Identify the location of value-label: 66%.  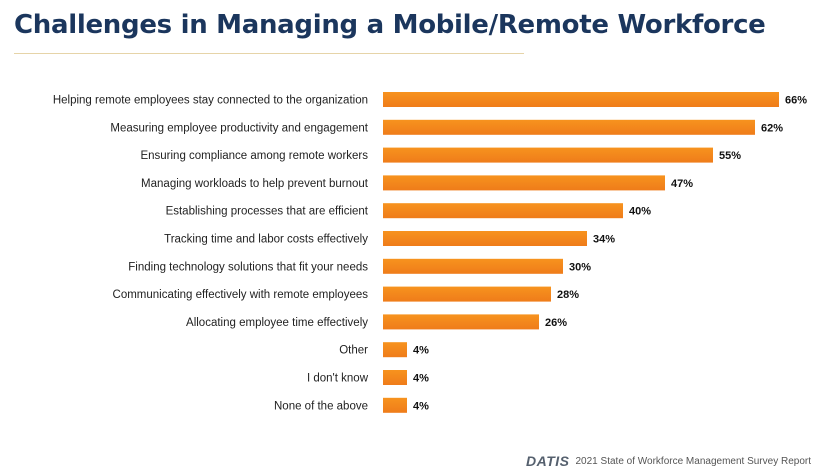
(796, 101).